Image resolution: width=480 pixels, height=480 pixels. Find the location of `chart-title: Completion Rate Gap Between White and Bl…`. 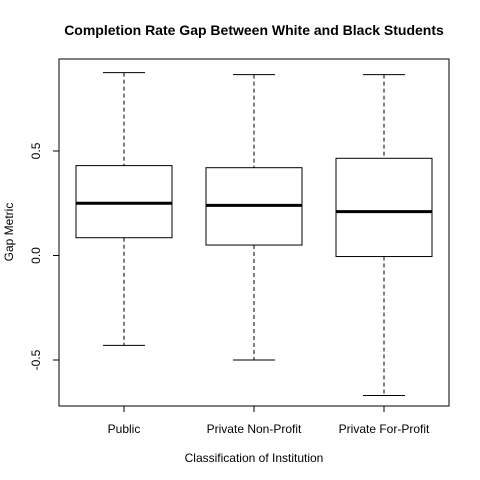

chart-title: Completion Rate Gap Between White and Bl… is located at coordinates (254, 30).